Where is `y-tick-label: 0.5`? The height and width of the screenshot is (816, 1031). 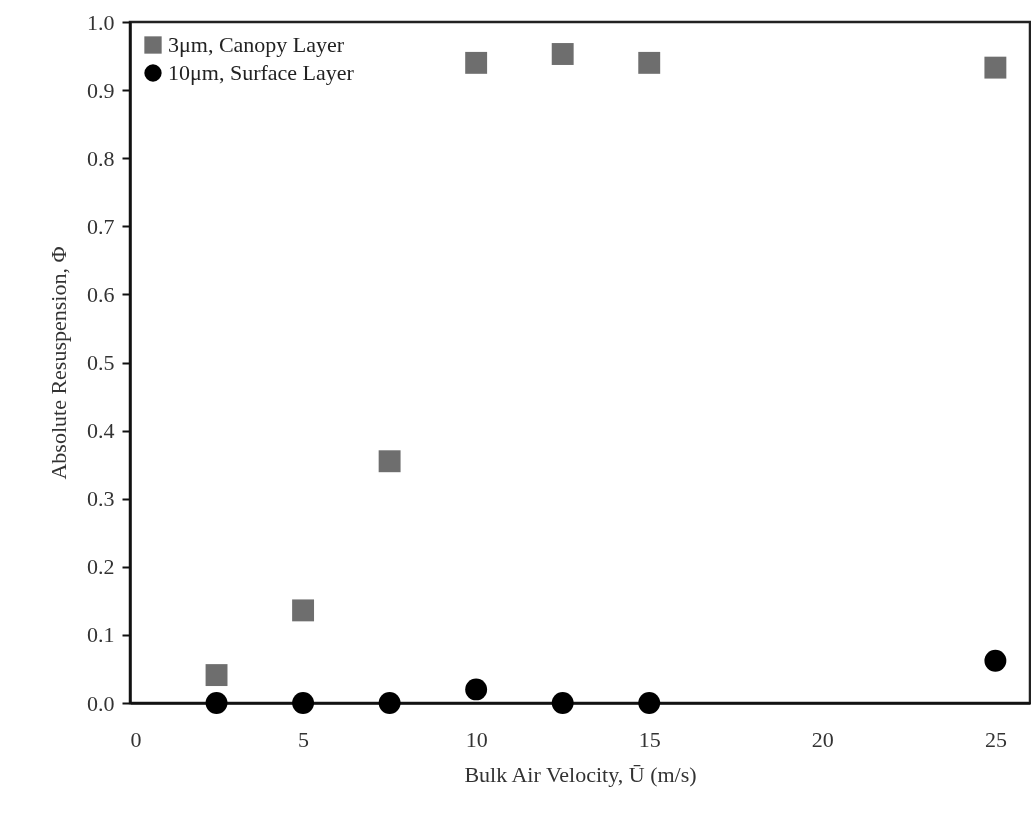
y-tick-label: 0.5 is located at coordinates (101, 362).